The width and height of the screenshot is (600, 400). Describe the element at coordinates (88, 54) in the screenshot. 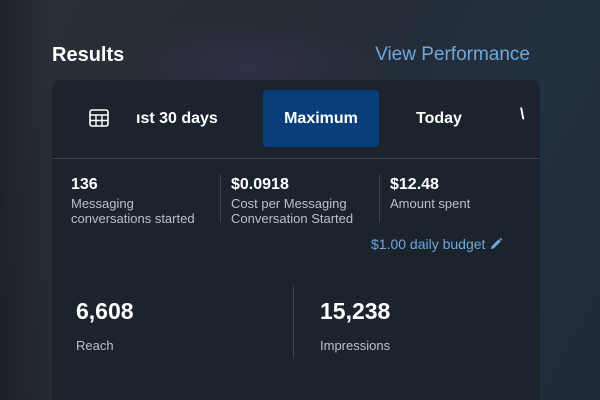

I see `page-title: Results` at that location.